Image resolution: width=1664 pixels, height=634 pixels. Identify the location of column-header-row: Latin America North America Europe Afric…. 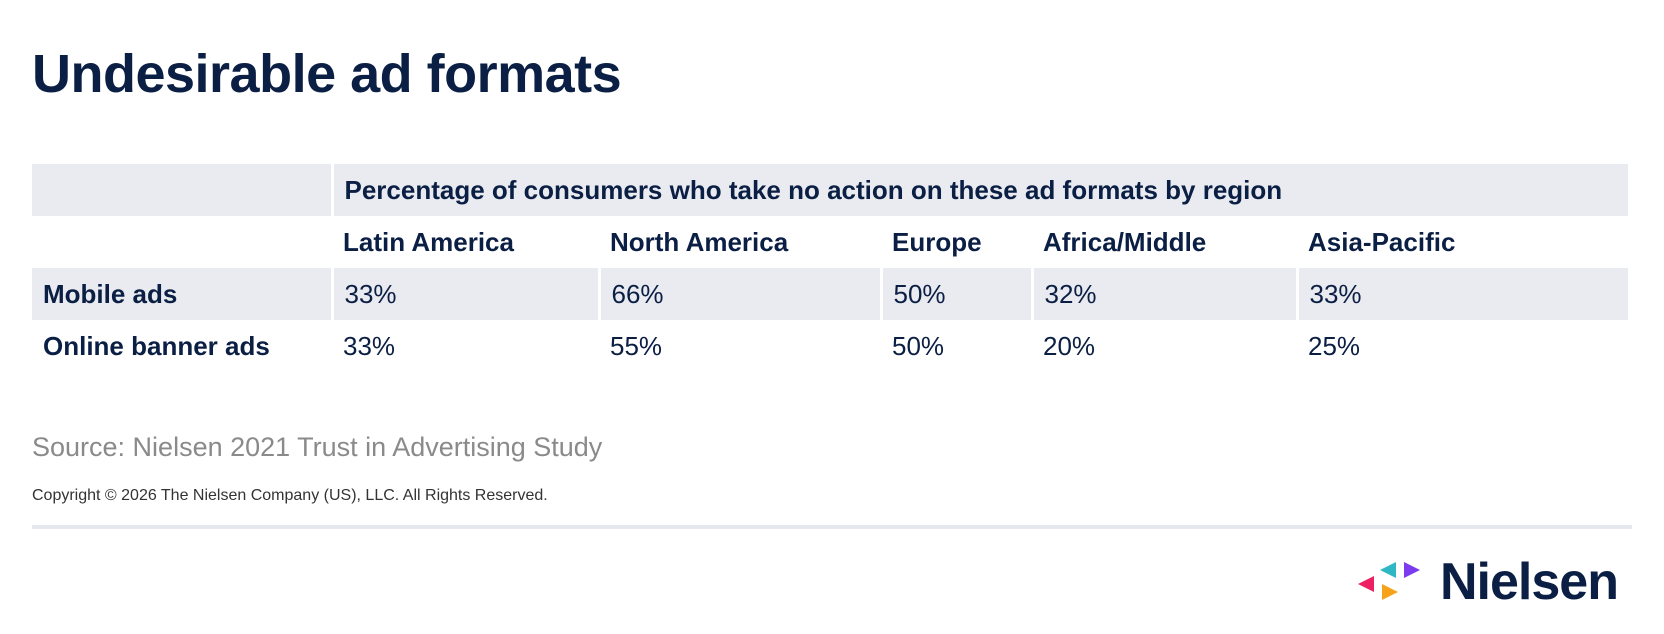
(830, 242).